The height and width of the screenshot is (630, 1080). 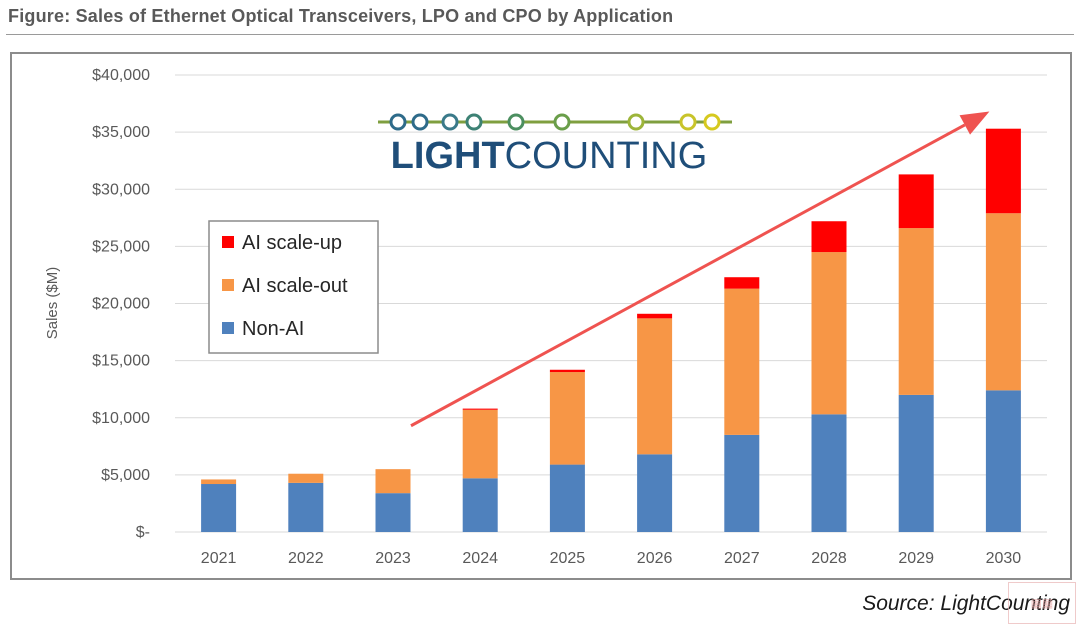 I want to click on legend: AI scale-up AI scale-out Non-AI, so click(x=293, y=287).